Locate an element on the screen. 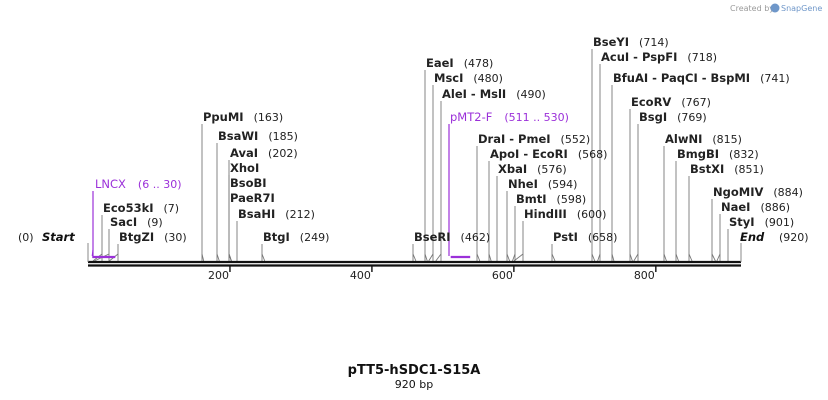  site-paer7i: PaeR7I is located at coordinates (252, 198).